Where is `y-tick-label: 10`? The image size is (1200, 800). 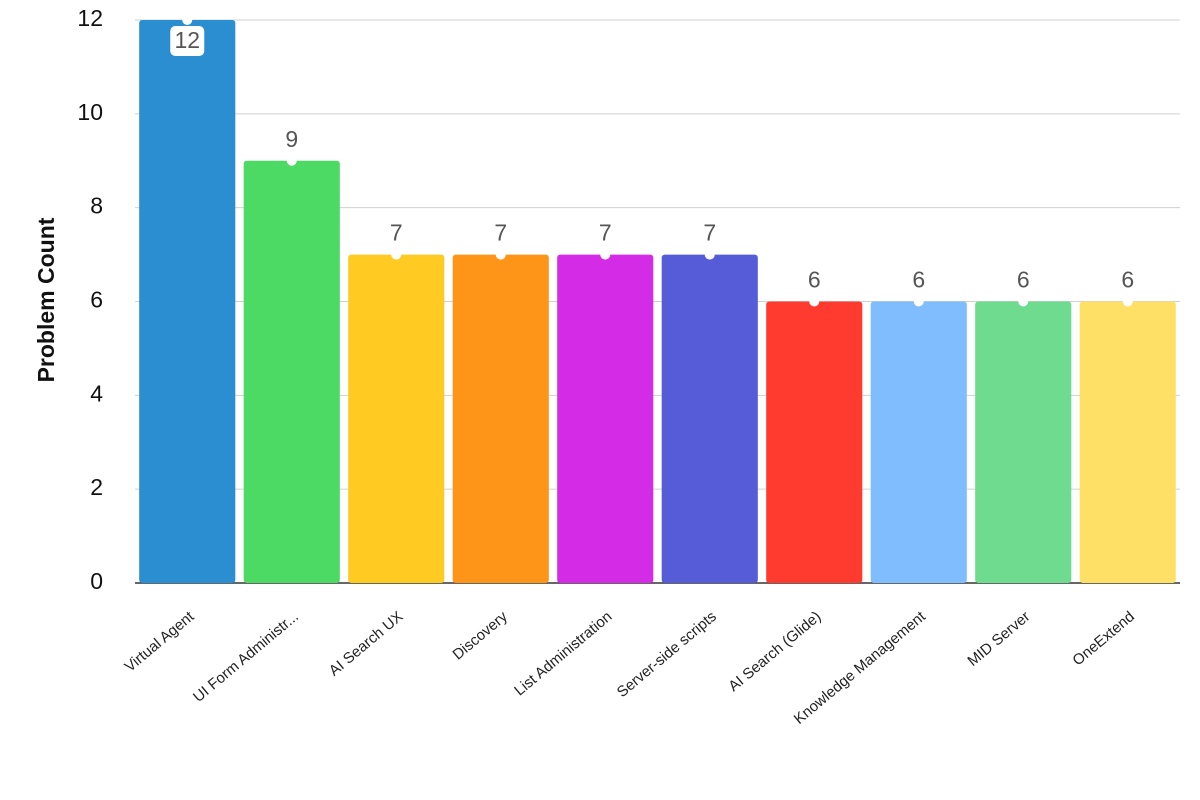 y-tick-label: 10 is located at coordinates (90, 112).